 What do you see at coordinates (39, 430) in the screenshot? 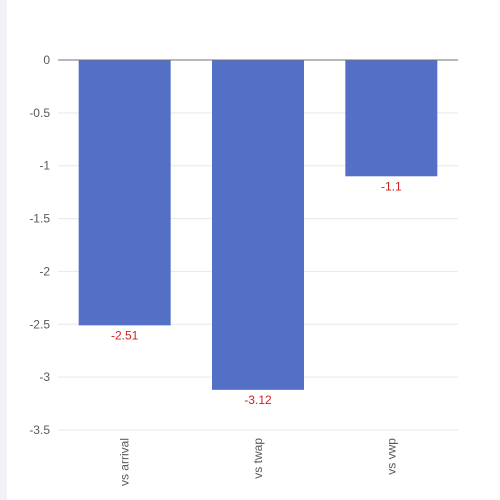
I see `y-tick-label: -3.5` at bounding box center [39, 430].